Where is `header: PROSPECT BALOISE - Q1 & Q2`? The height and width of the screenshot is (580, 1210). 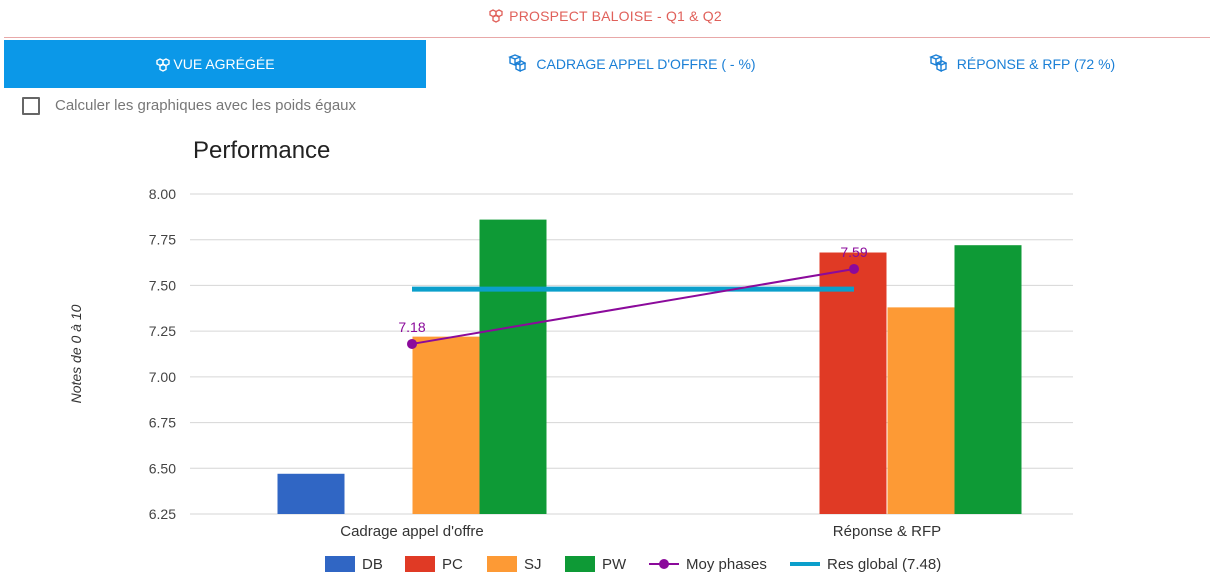
header: PROSPECT BALOISE - Q1 & Q2 is located at coordinates (605, 19).